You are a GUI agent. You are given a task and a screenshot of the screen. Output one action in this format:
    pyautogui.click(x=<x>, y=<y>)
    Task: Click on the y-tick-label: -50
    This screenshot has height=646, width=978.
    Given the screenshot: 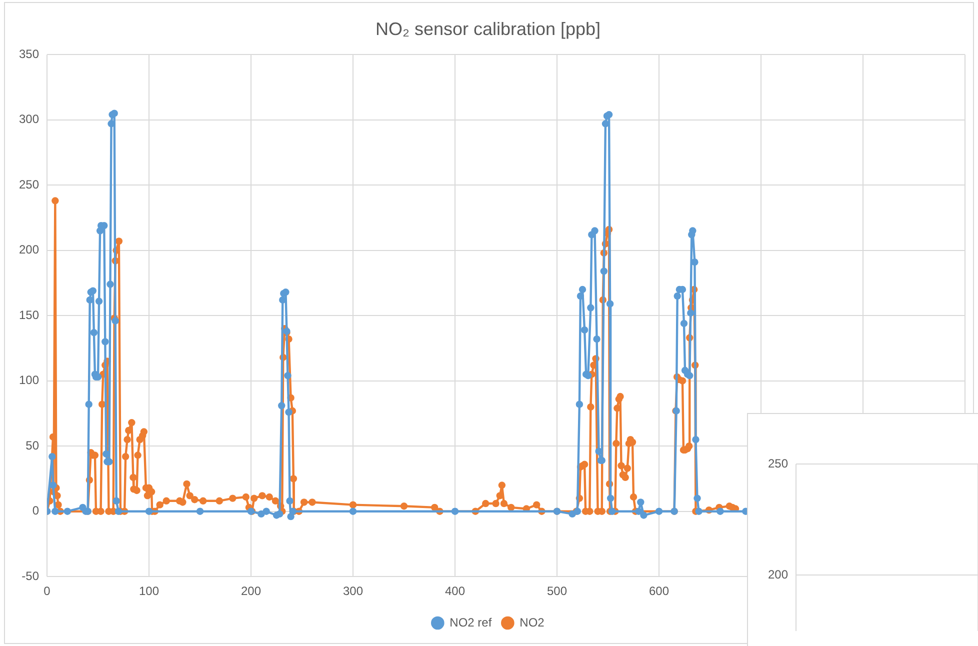 What is the action you would take?
    pyautogui.click(x=31, y=575)
    